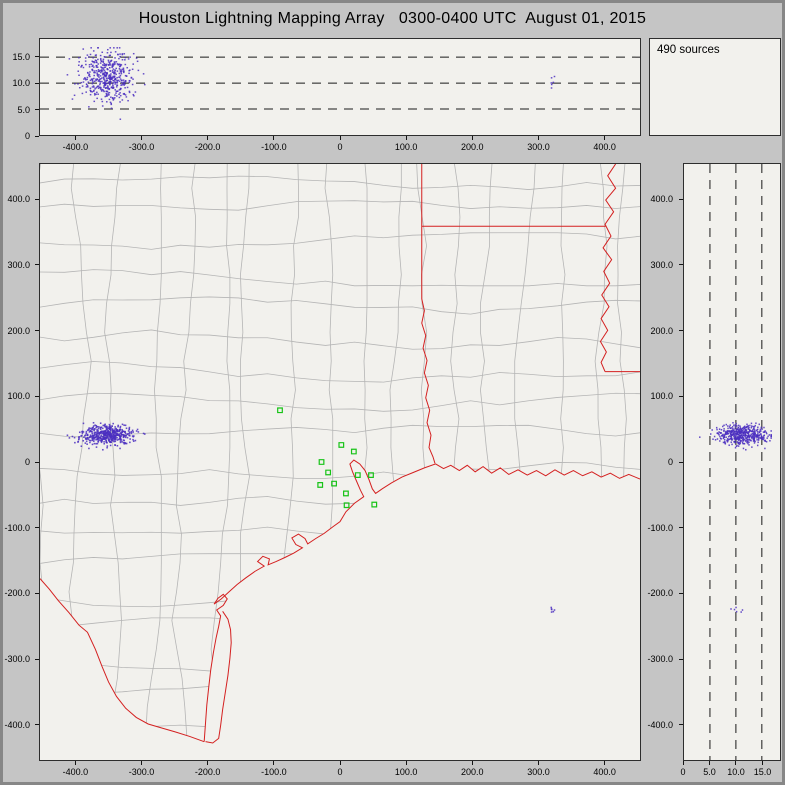 The height and width of the screenshot is (785, 785). I want to click on altitude-vs-north-south-panel, so click(732, 462).